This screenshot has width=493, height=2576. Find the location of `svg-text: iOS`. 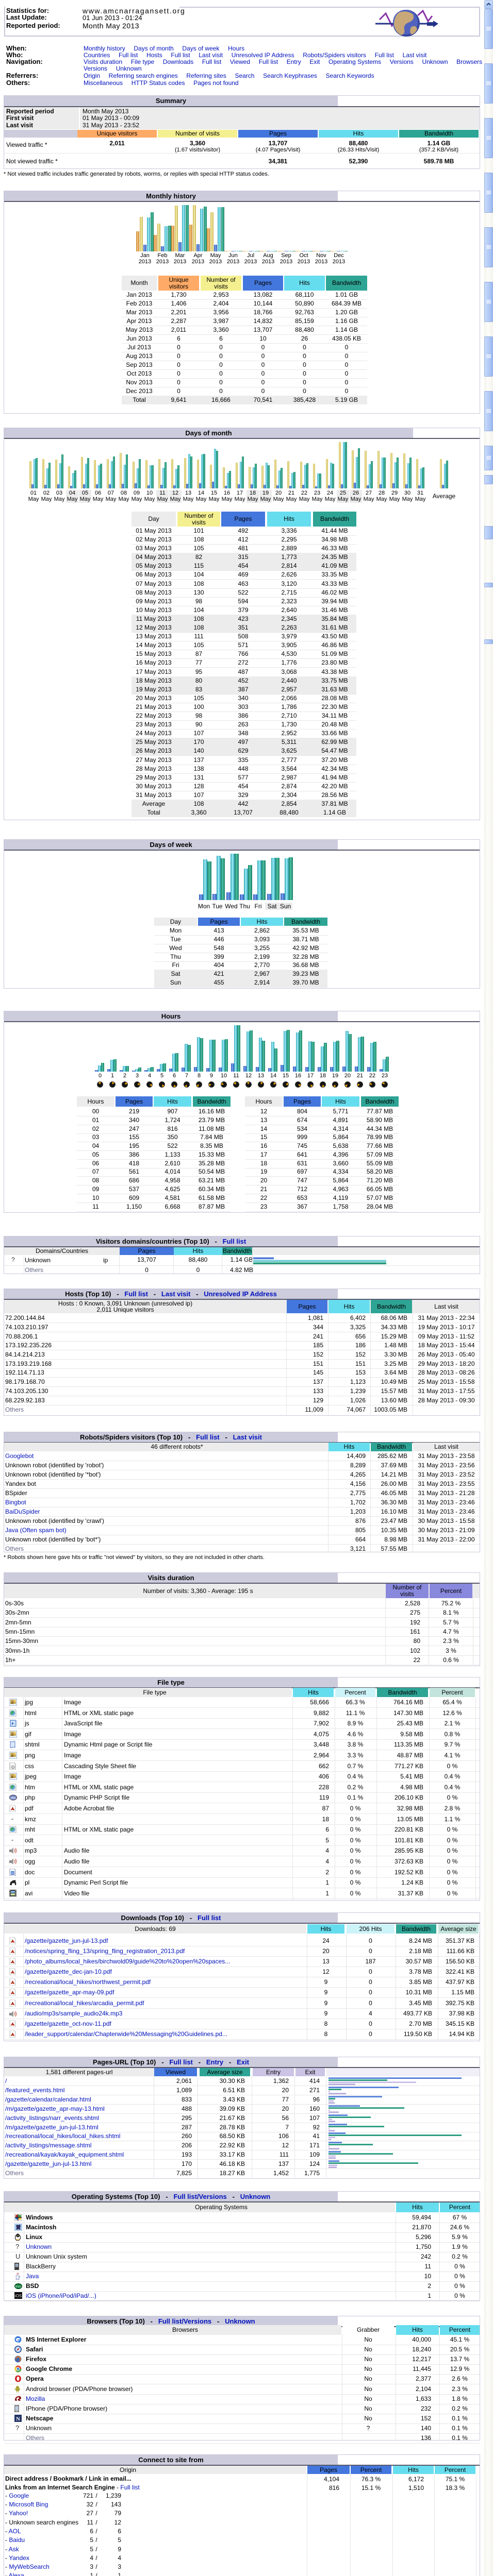

svg-text: iOS is located at coordinates (19, 2296).